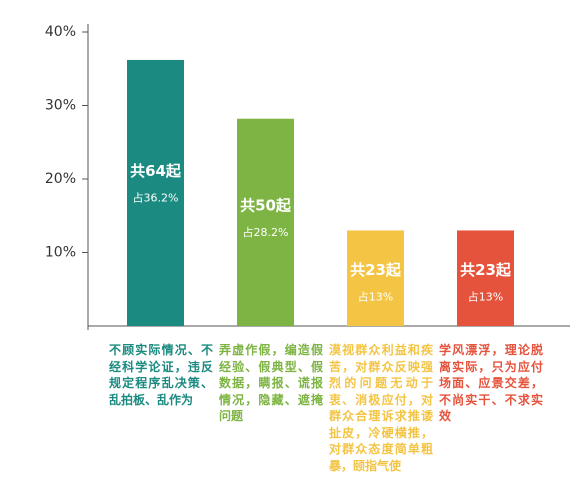 Image resolution: width=588 pixels, height=486 pixels. What do you see at coordinates (60, 32) in the screenshot?
I see `y-tick-label: 40%` at bounding box center [60, 32].